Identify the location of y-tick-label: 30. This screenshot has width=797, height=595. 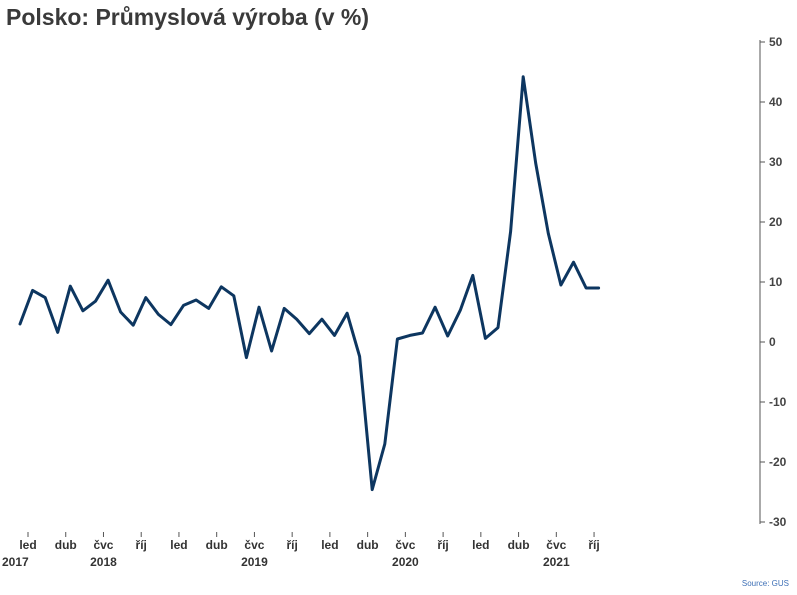
(776, 162).